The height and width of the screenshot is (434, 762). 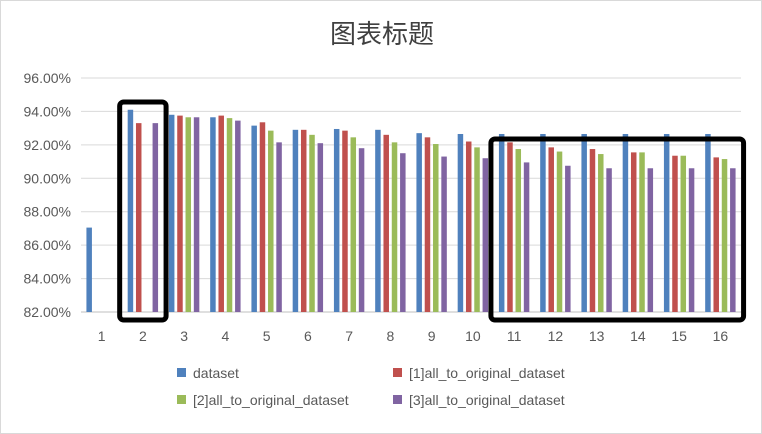 What do you see at coordinates (514, 336) in the screenshot?
I see `x-tick-label: 11` at bounding box center [514, 336].